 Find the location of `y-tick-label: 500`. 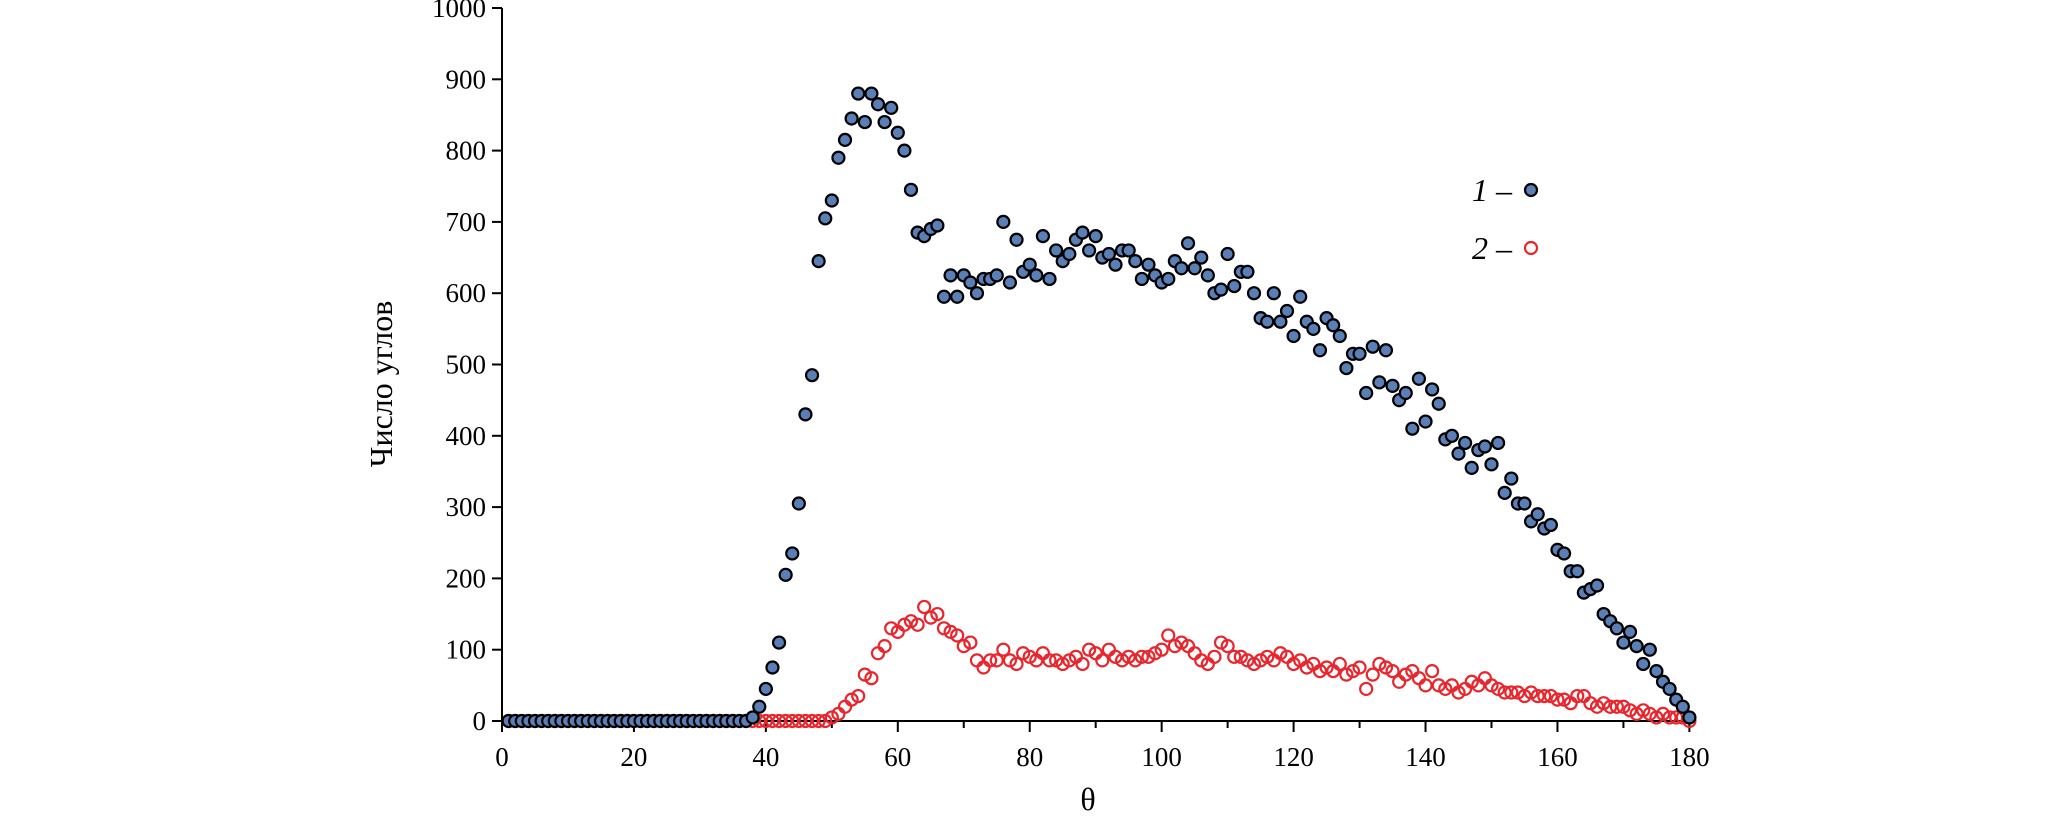

y-tick-label: 500 is located at coordinates (466, 365).